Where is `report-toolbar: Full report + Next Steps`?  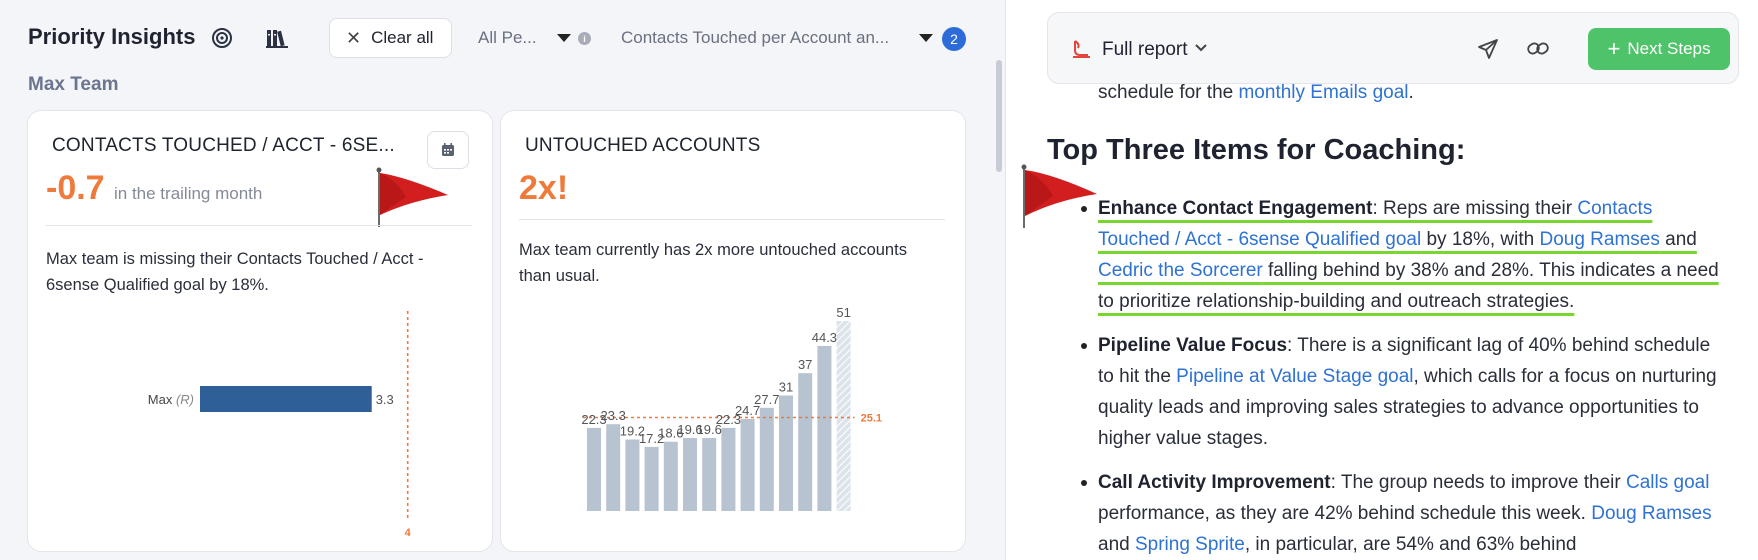 report-toolbar: Full report + Next Steps is located at coordinates (1393, 48).